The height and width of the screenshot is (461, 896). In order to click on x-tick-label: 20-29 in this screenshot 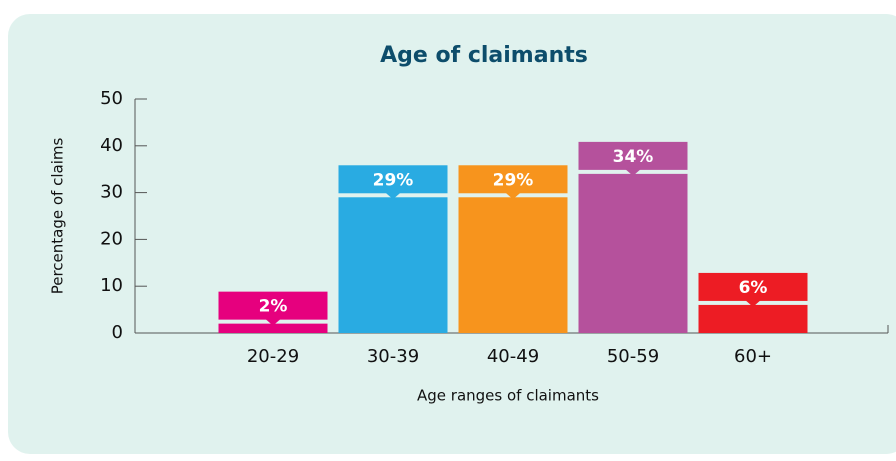, I will do `click(273, 356)`.